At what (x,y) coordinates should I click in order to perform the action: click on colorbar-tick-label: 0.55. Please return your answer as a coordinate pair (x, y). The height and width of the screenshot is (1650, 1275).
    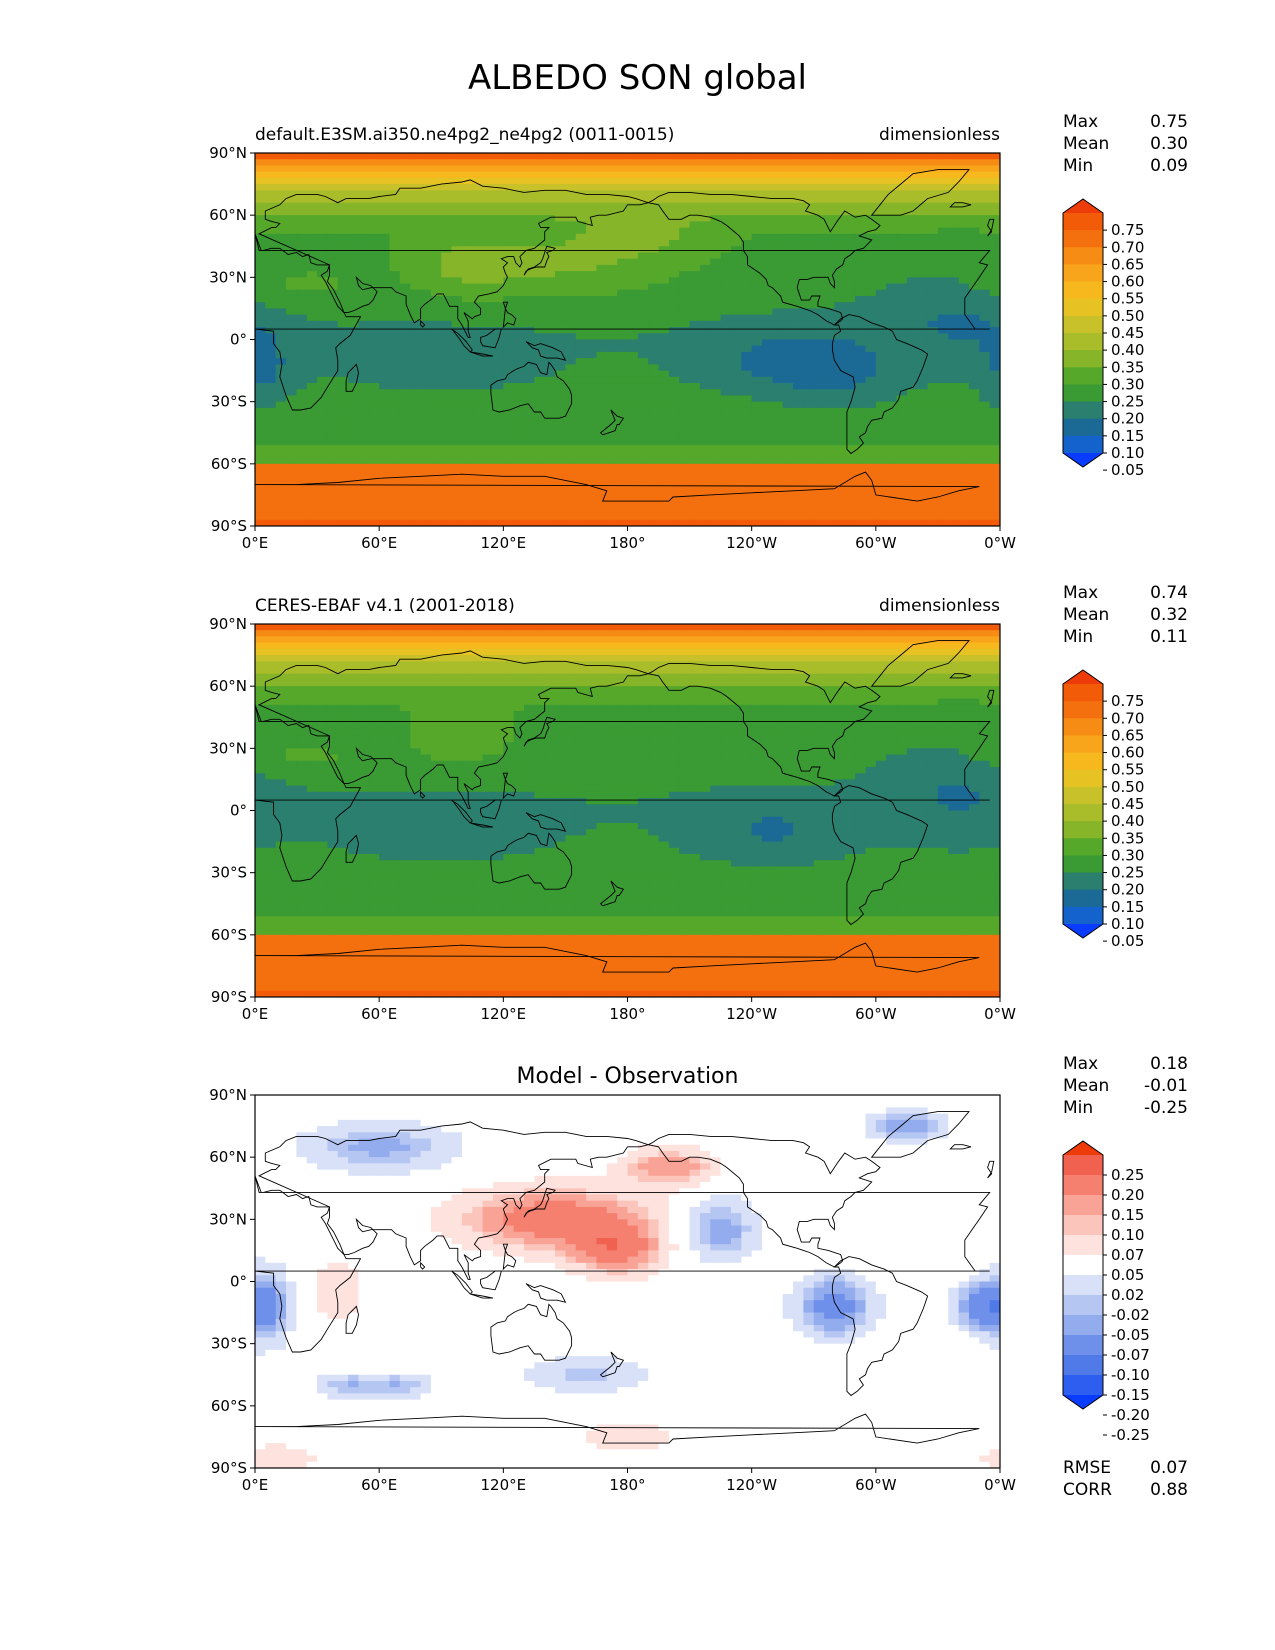
    Looking at the image, I should click on (1127, 770).